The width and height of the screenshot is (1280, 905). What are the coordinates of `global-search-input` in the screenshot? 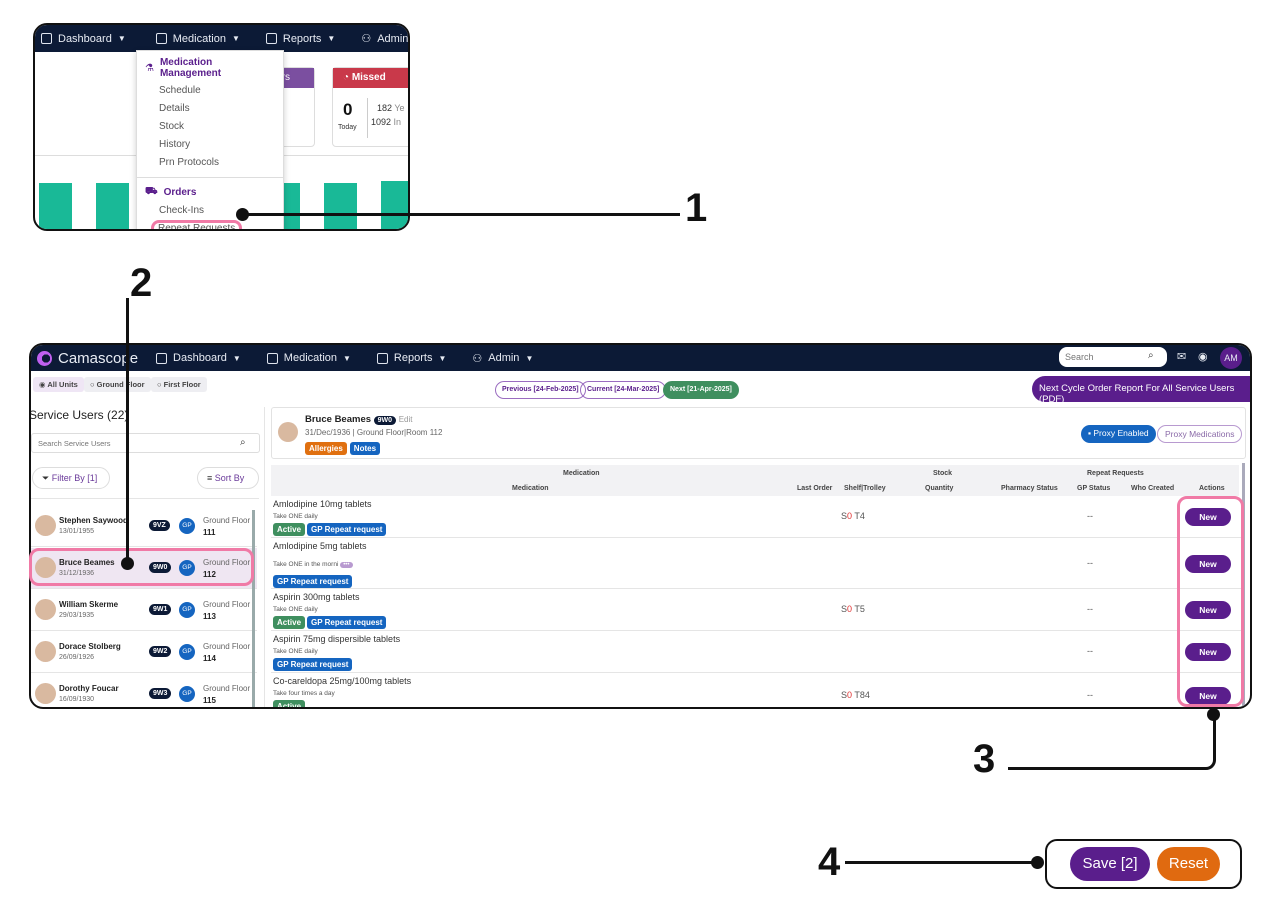 It's located at (1113, 357).